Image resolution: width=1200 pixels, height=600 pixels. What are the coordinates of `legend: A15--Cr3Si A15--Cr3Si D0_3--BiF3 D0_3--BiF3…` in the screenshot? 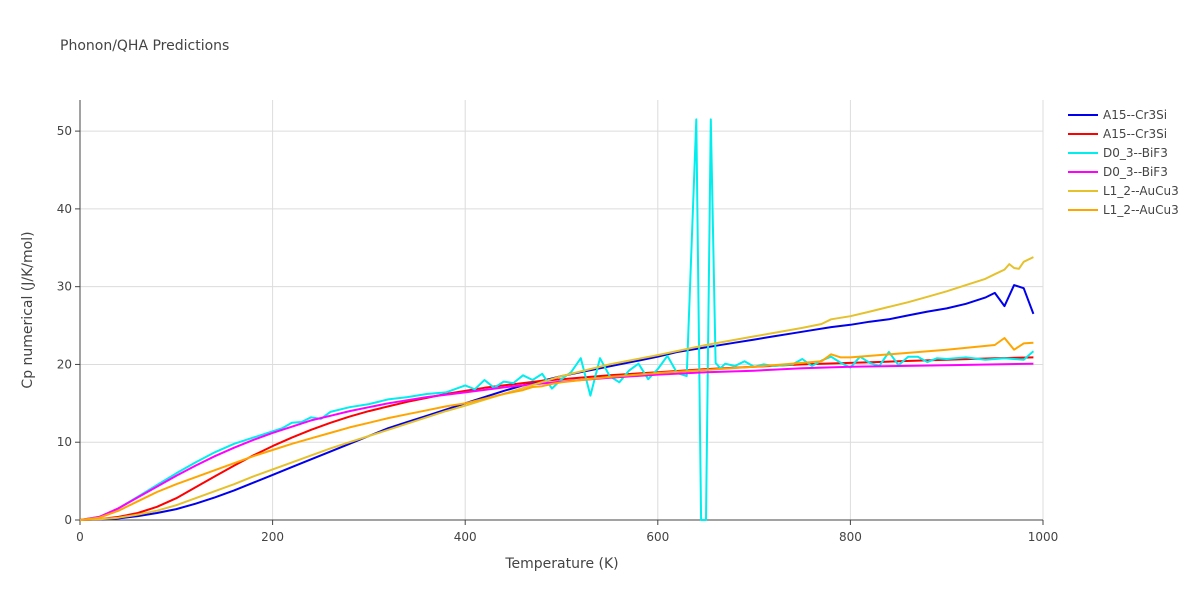 It's located at (1123, 162).